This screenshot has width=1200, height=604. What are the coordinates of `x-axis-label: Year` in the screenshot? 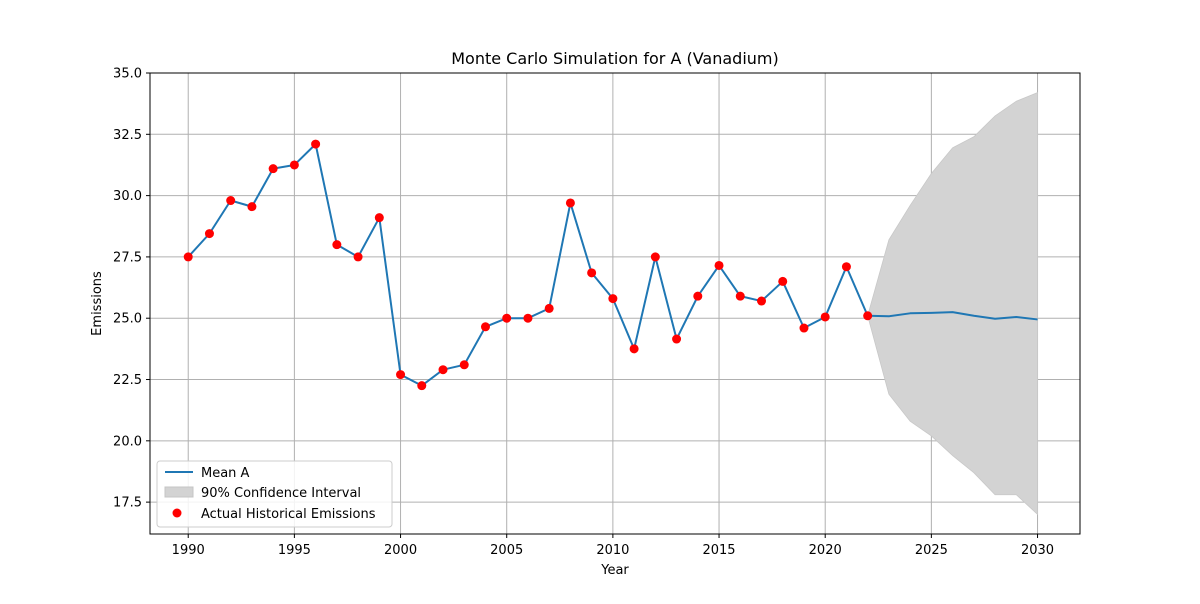 It's located at (614, 570).